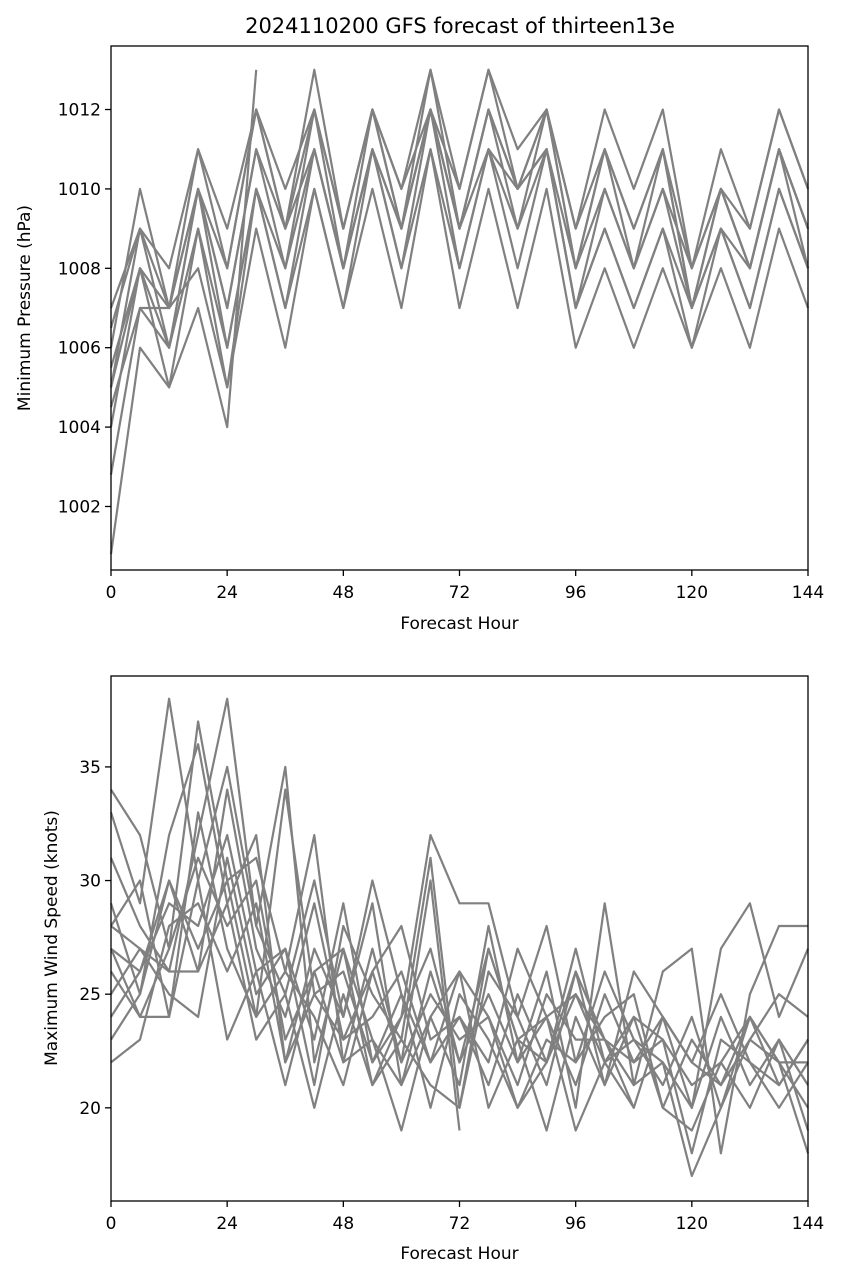 This screenshot has width=843, height=1279. What do you see at coordinates (79, 507) in the screenshot?
I see `pressure-y-tick-label: 1002` at bounding box center [79, 507].